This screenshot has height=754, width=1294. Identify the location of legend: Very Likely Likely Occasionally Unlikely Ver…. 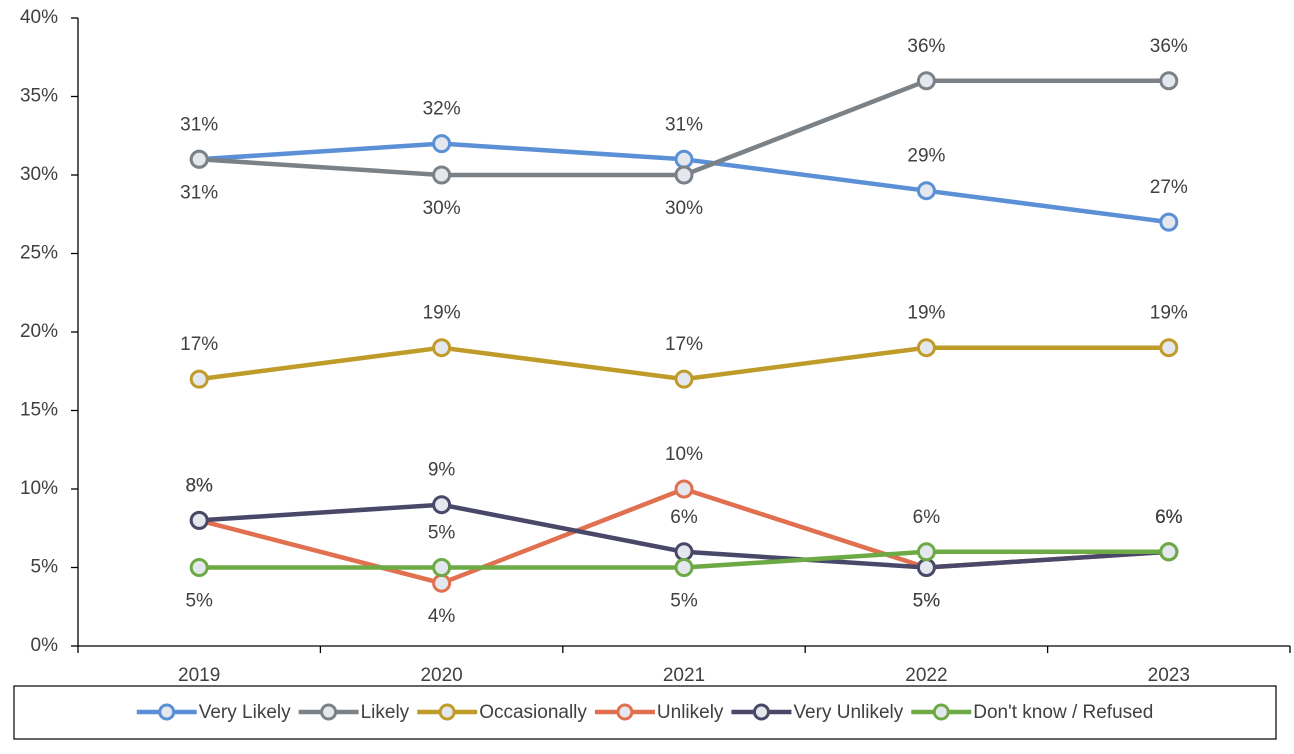
(644, 712).